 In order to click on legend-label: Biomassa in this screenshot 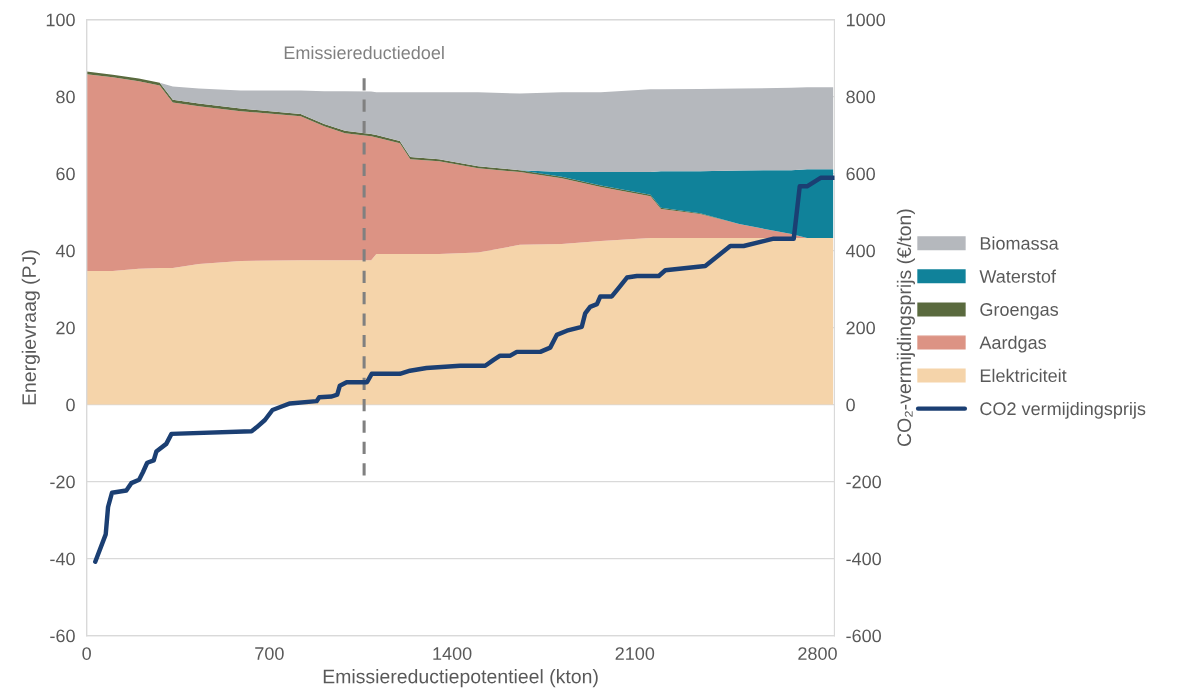, I will do `click(1019, 243)`.